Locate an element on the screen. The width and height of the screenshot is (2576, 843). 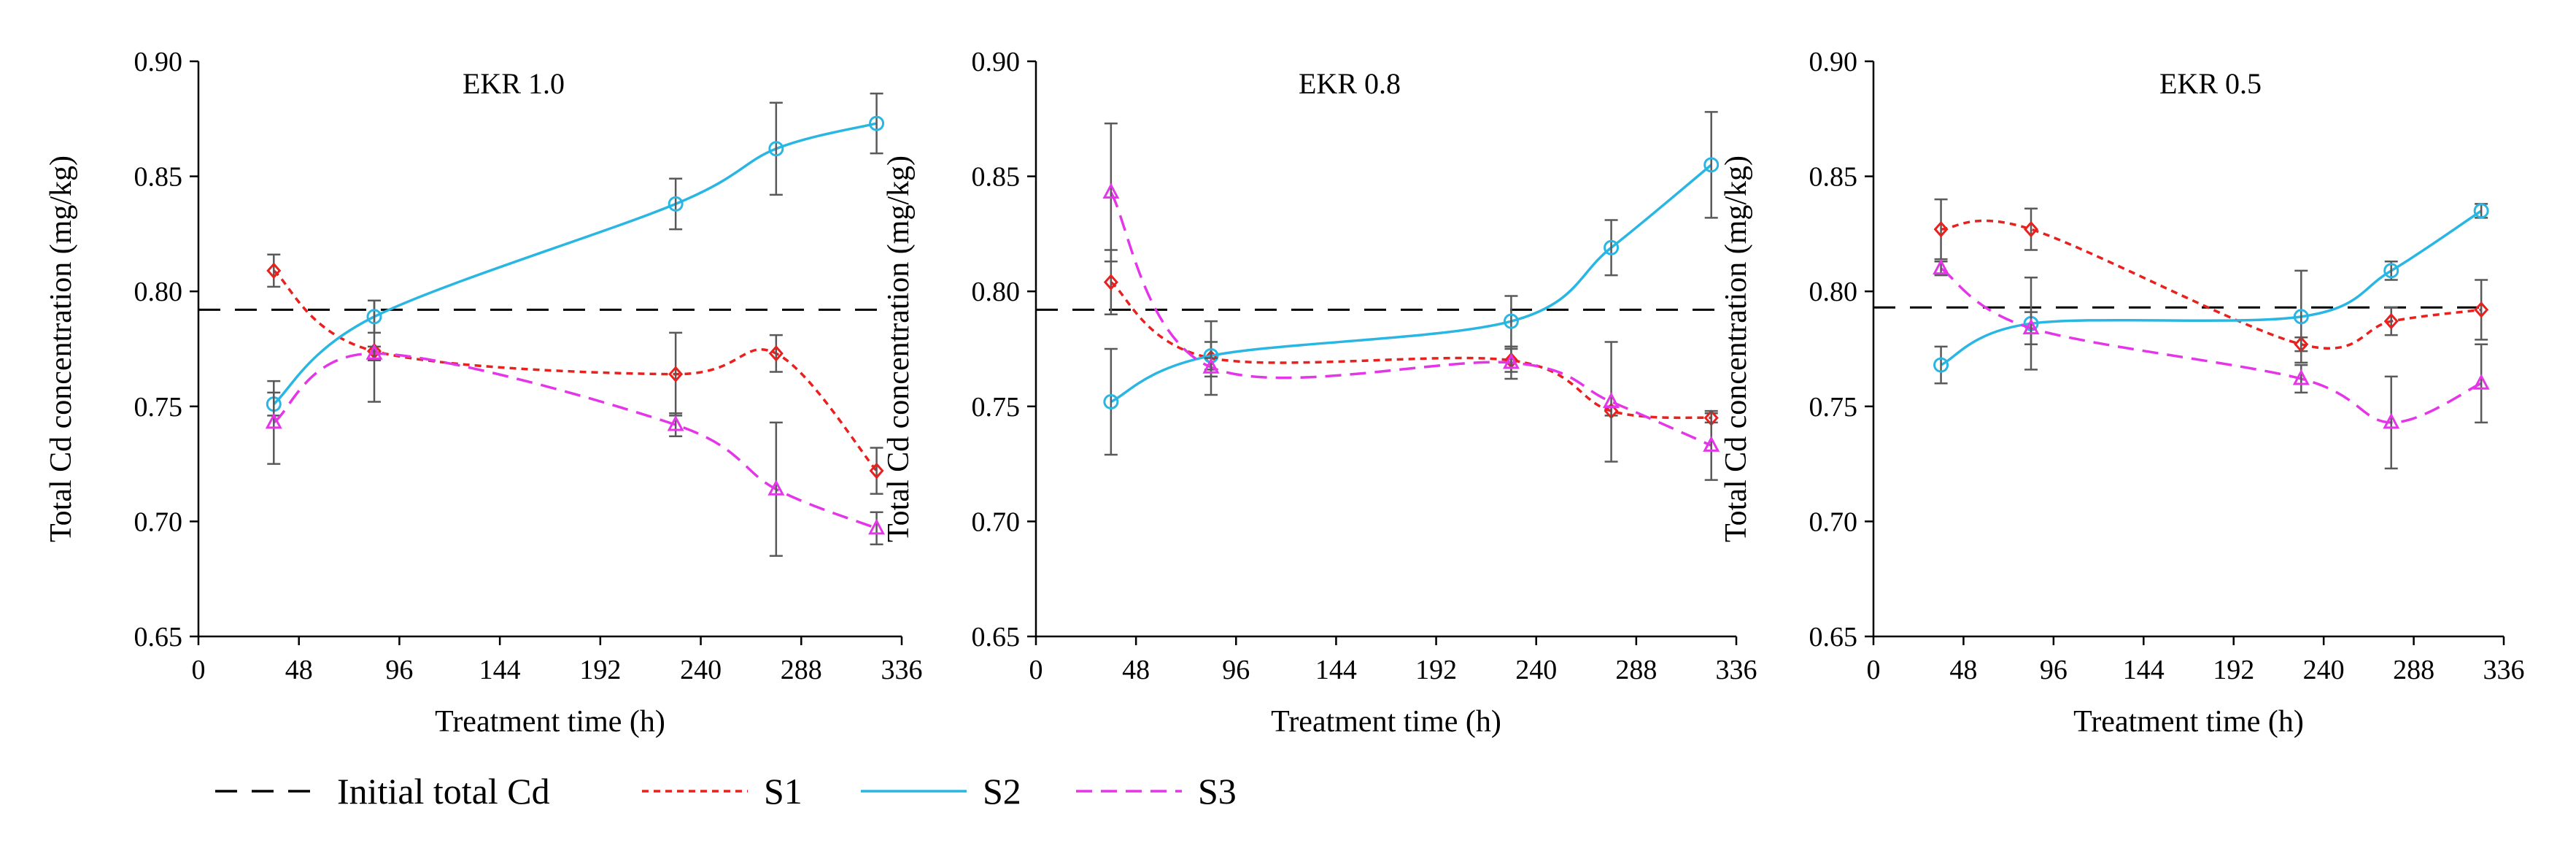
panel-title: EKR 0.5 is located at coordinates (2210, 83).